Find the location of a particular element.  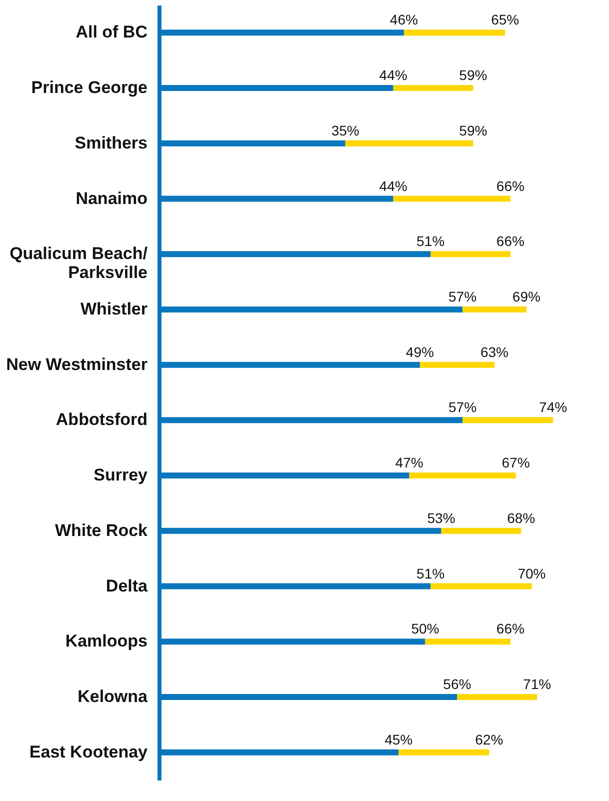

y-tick-label: Whistler is located at coordinates (114, 308).